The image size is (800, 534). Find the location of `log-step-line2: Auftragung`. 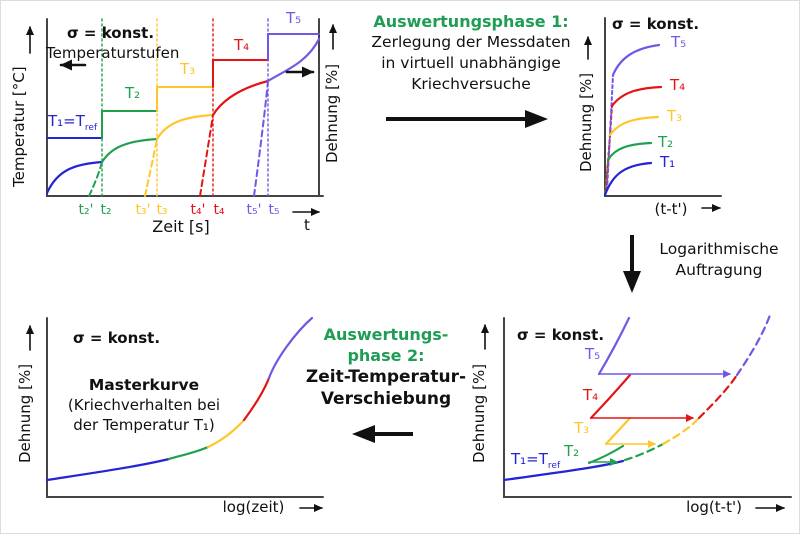

log-step-line2: Auftragung is located at coordinates (719, 270).